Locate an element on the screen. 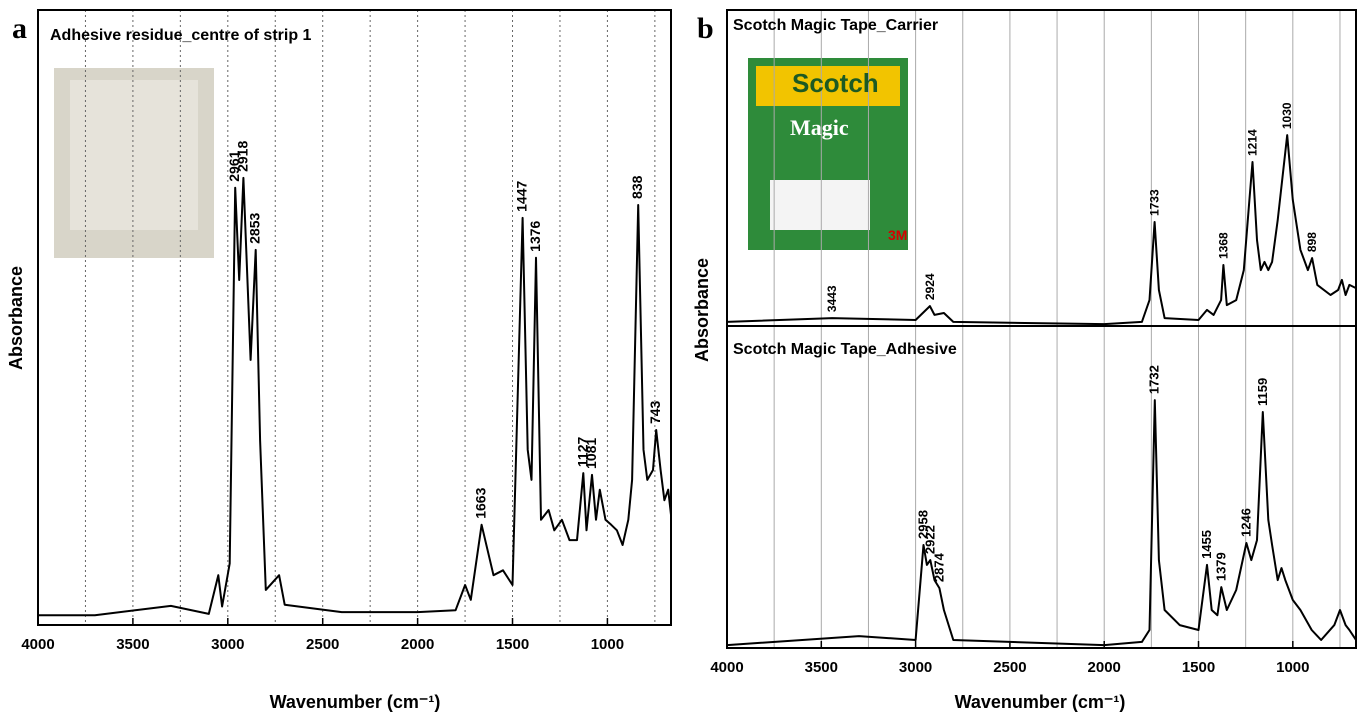  peak-label: 898 is located at coordinates (1312, 242).